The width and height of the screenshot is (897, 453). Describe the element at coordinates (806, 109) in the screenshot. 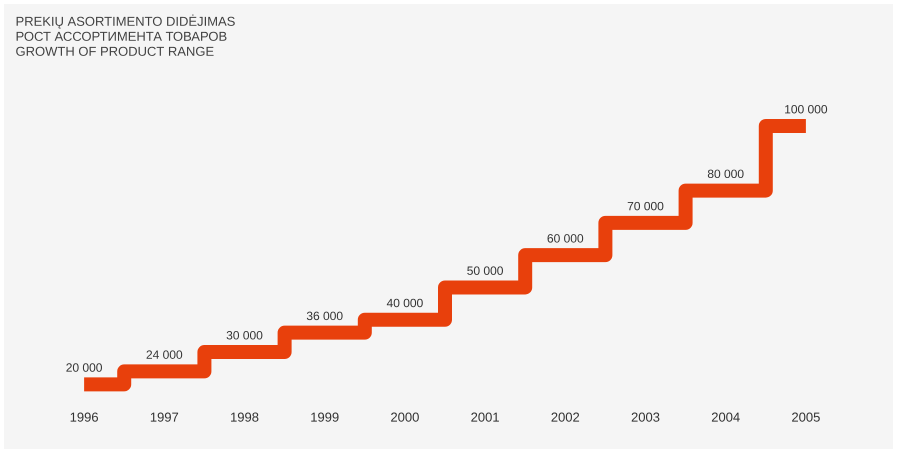

I see `data-label: 100 000` at that location.